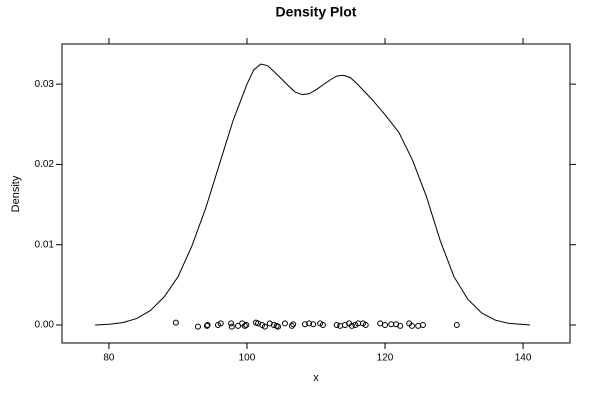 The image size is (599, 400). Describe the element at coordinates (316, 12) in the screenshot. I see `chart-title: Density Plot` at that location.